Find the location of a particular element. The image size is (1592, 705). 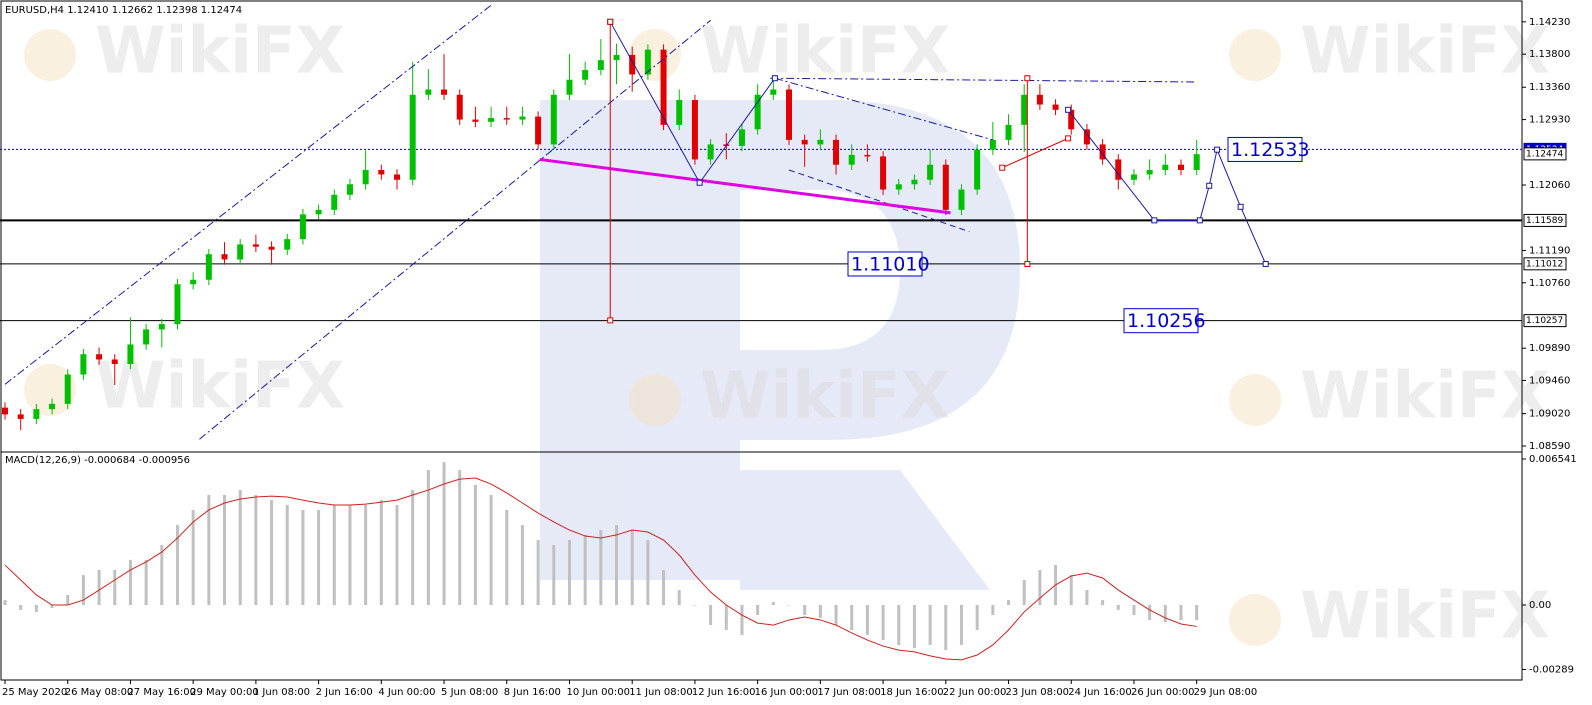

y-tick-label: 1.09020 is located at coordinates (1549, 414).